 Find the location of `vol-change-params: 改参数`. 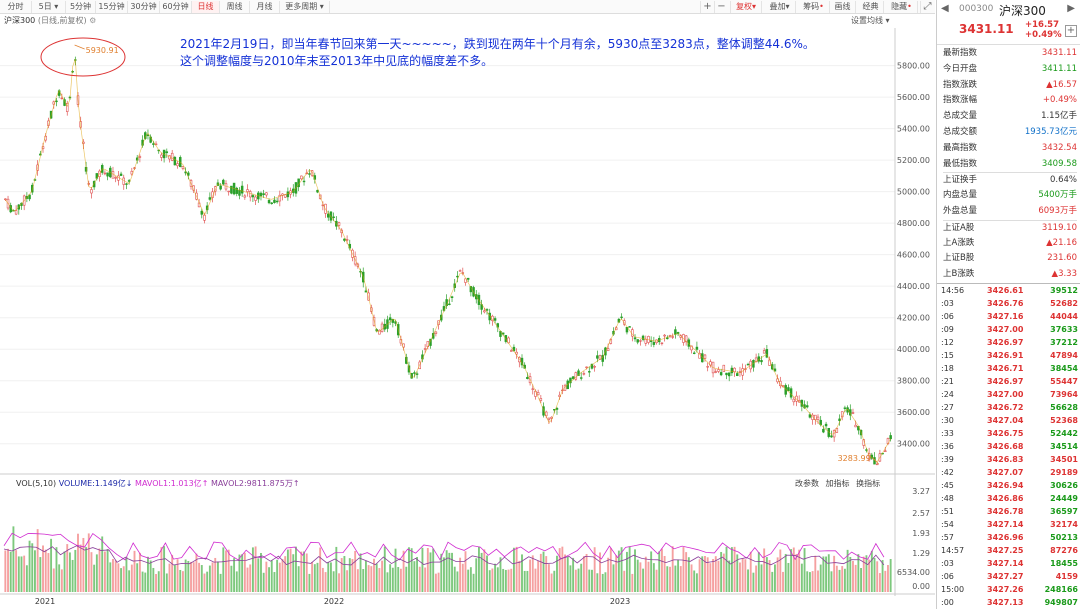

vol-change-params: 改参数 is located at coordinates (807, 483).